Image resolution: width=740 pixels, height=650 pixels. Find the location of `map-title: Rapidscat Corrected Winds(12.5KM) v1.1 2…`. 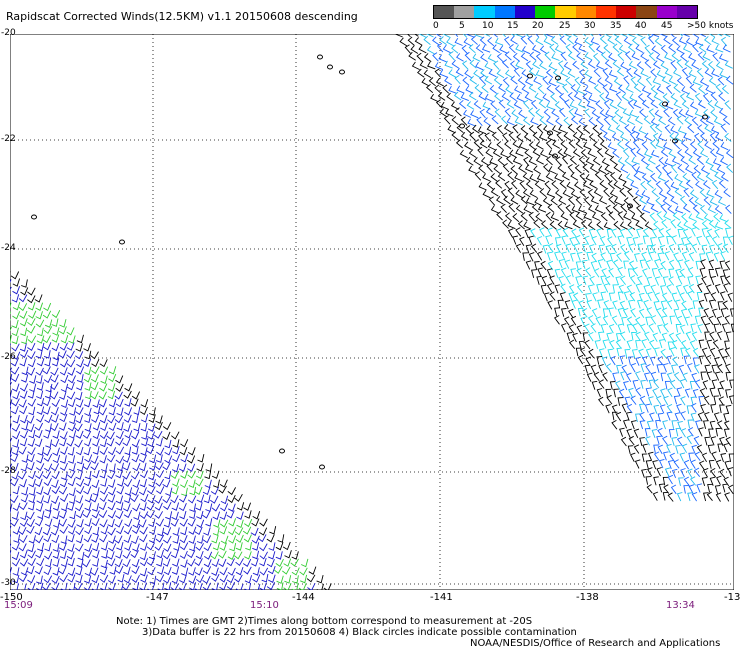

map-title: Rapidscat Corrected Winds(12.5KM) v1.1 2… is located at coordinates (182, 16).